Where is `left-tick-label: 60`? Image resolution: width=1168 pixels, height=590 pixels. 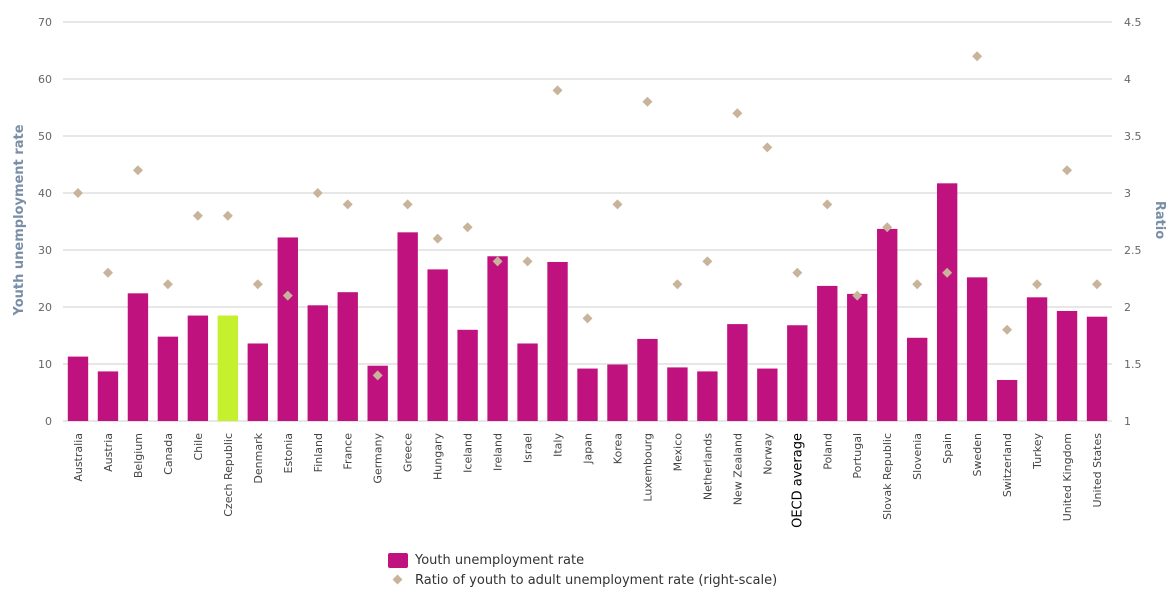
left-tick-label: 60 is located at coordinates (45, 79).